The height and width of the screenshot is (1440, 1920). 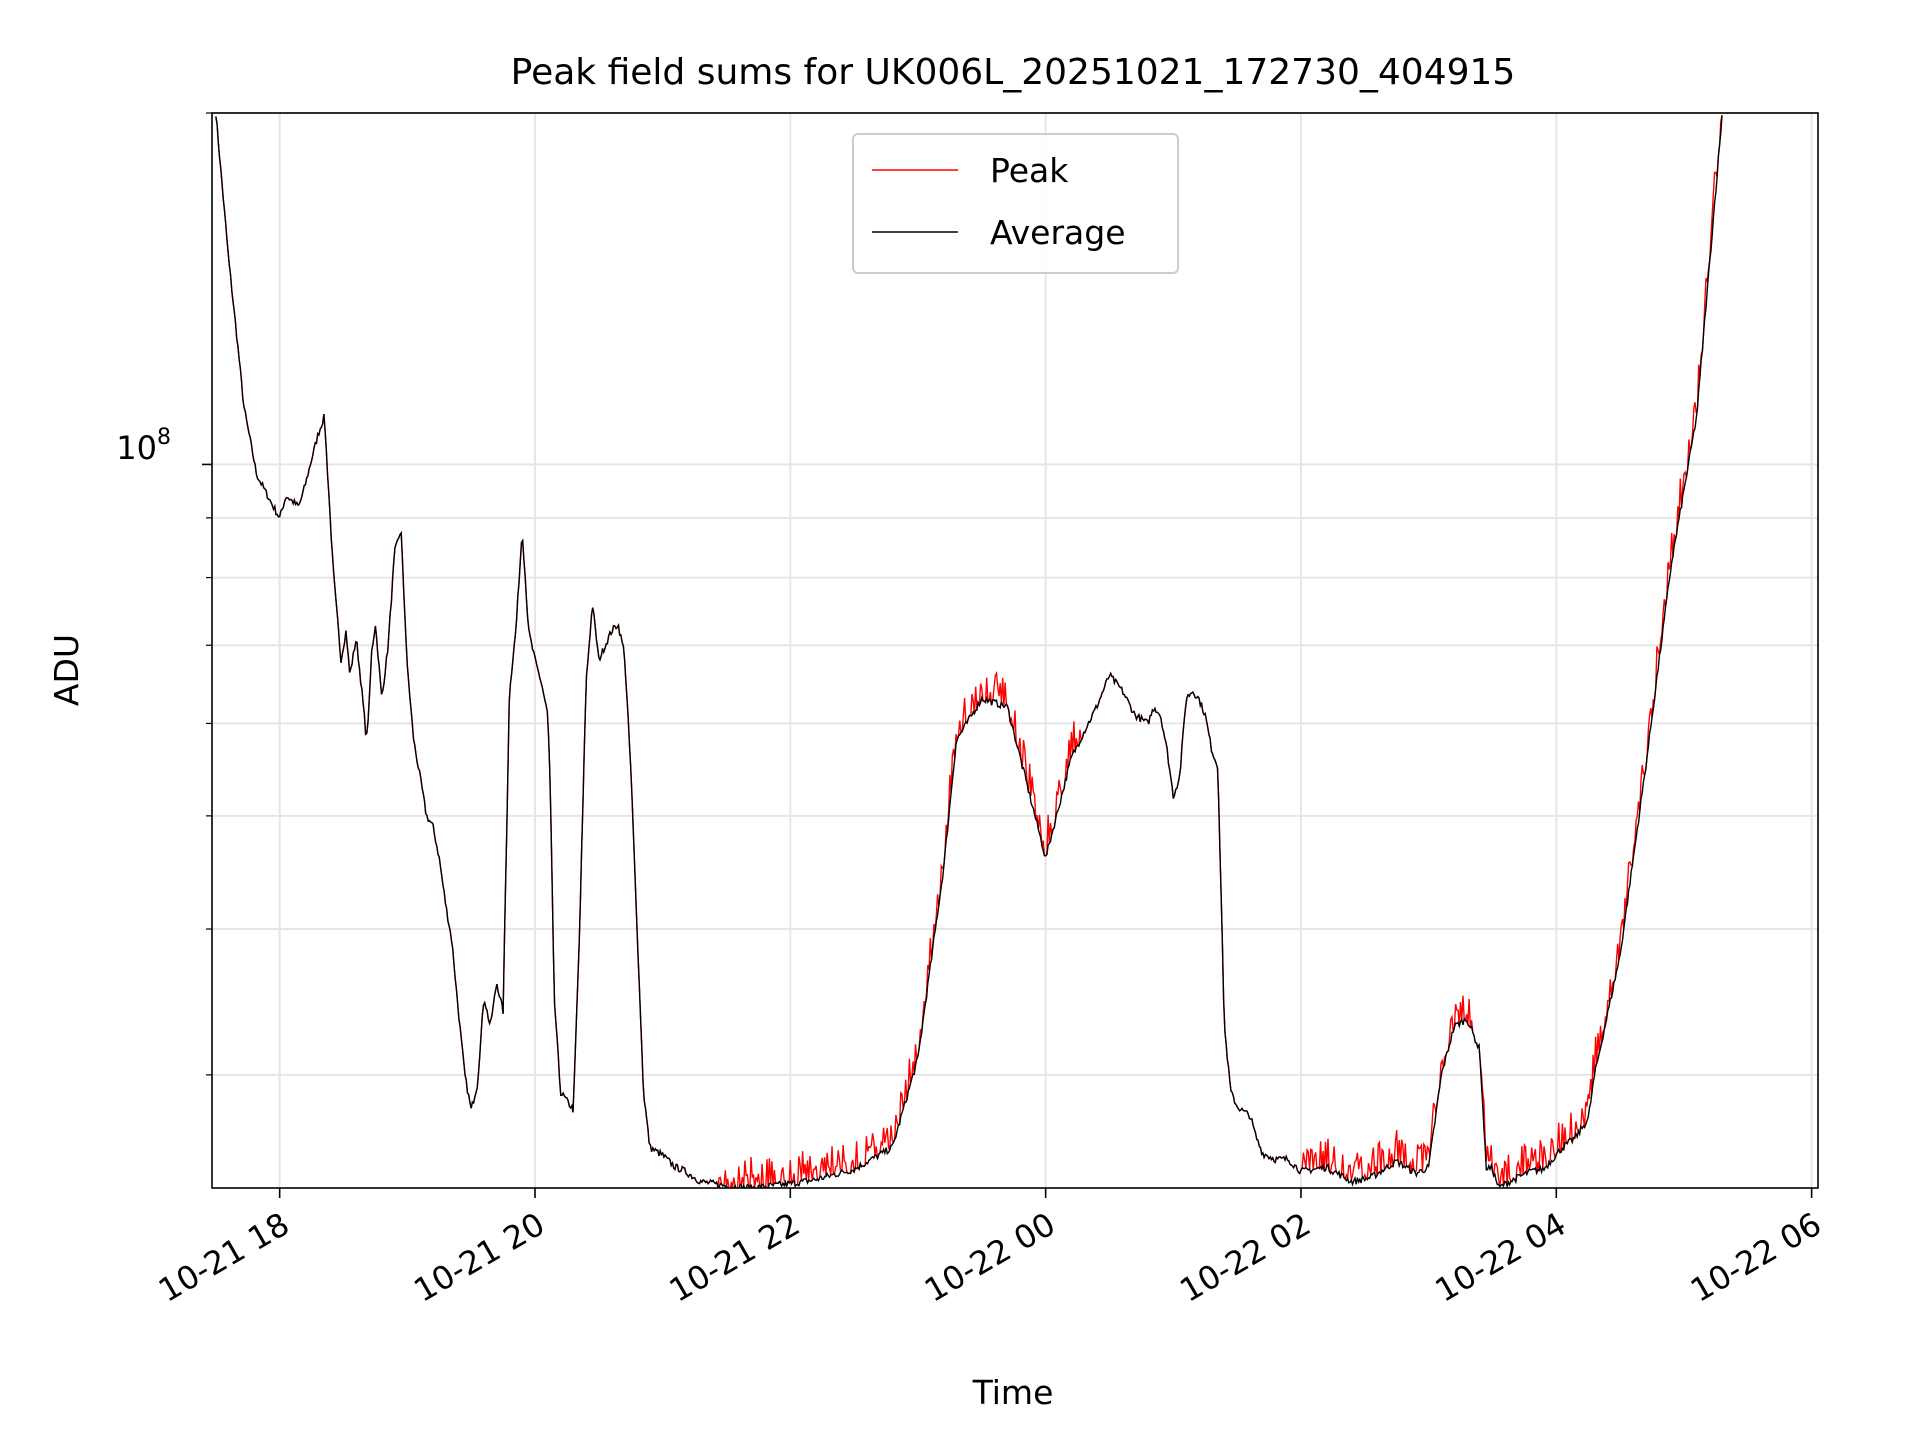 I want to click on x-tick-label: 10-22 02, so click(x=1245, y=1257).